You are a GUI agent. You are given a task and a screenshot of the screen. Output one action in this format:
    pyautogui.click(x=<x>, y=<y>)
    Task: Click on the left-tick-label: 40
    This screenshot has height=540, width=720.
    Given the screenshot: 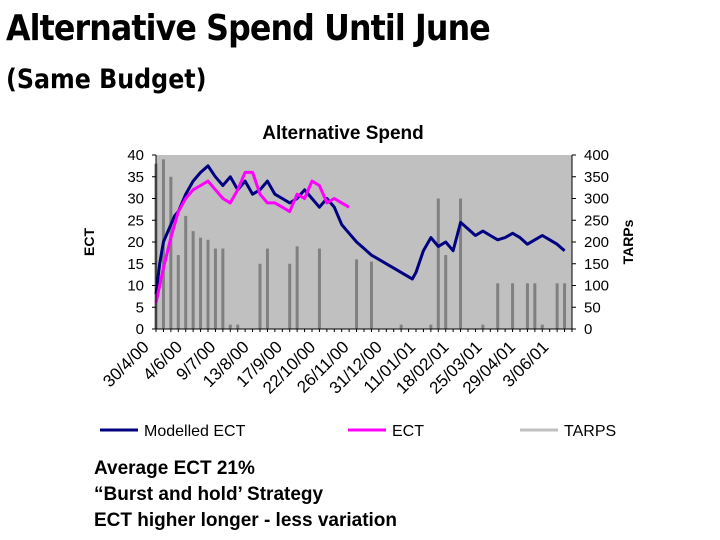 What is the action you would take?
    pyautogui.click(x=135, y=155)
    